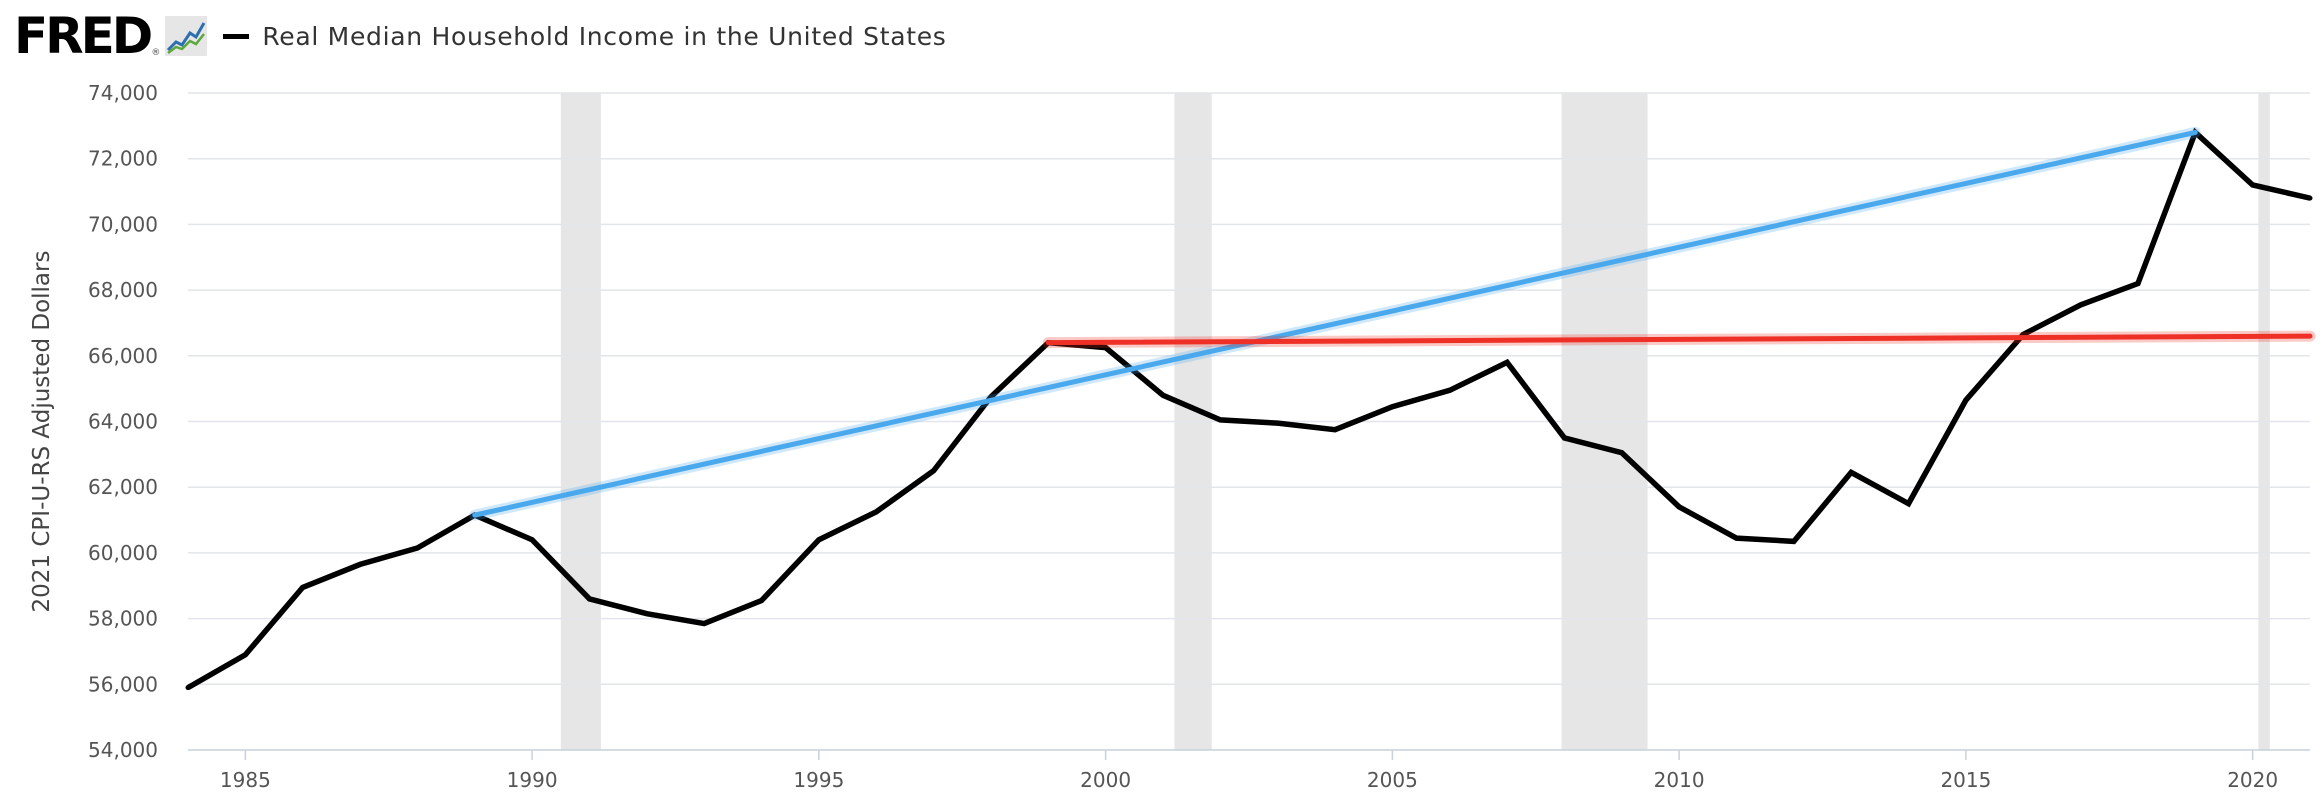 The width and height of the screenshot is (2324, 802). I want to click on data-point-2000, so click(1106, 348).